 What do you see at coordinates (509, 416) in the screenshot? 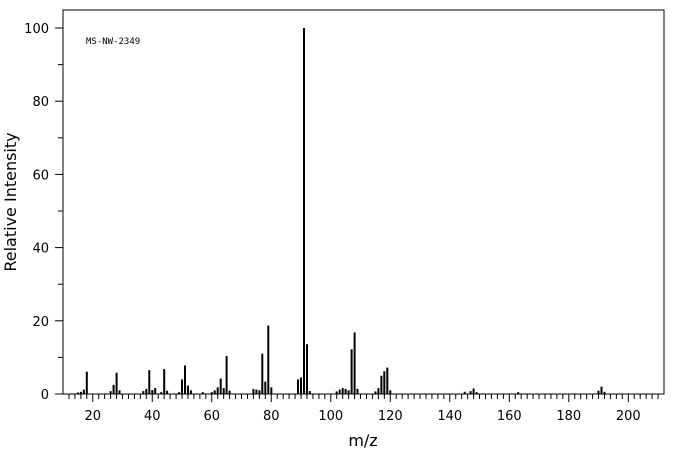
I see `x-tick-label: 160` at bounding box center [509, 416].